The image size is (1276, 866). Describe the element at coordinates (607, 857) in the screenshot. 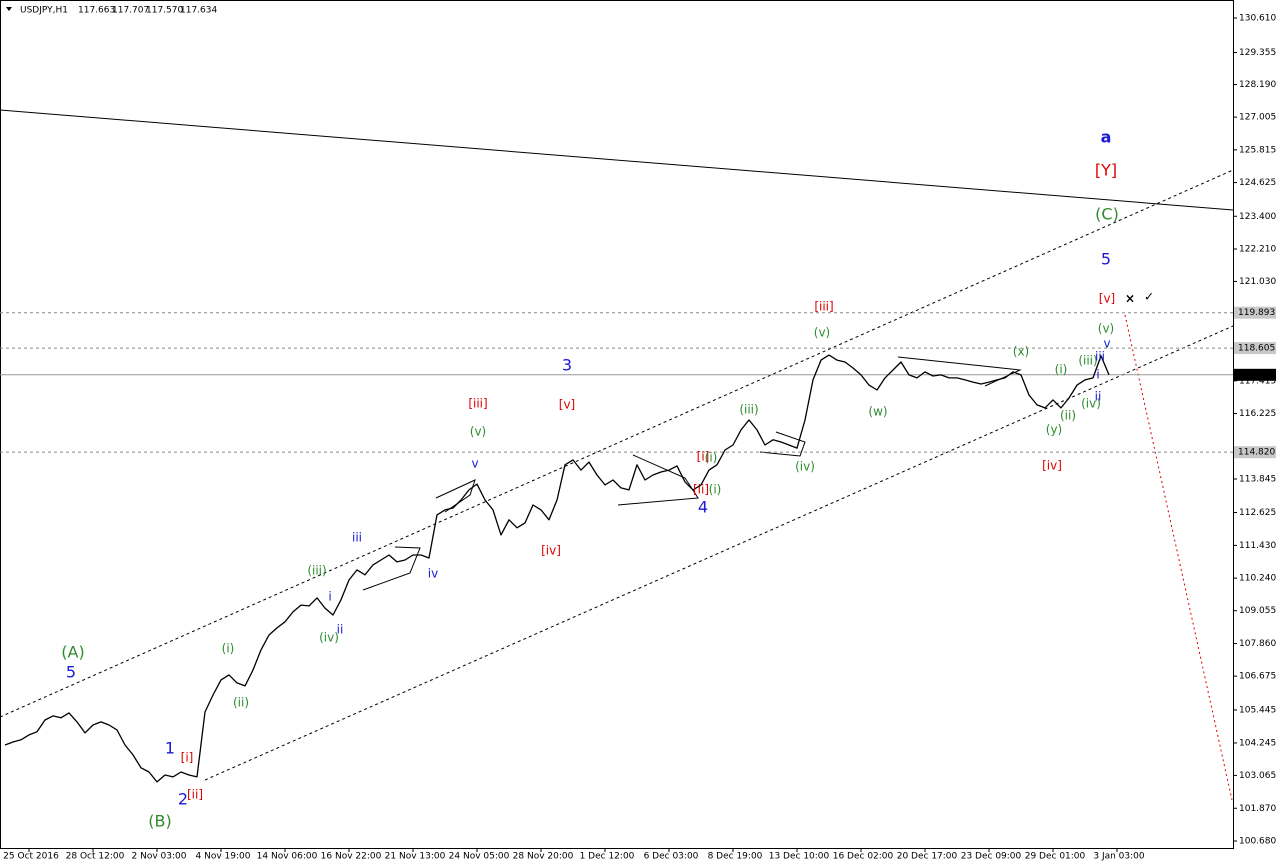

I see `x-tick-label: 1 Dec 12:00` at that location.